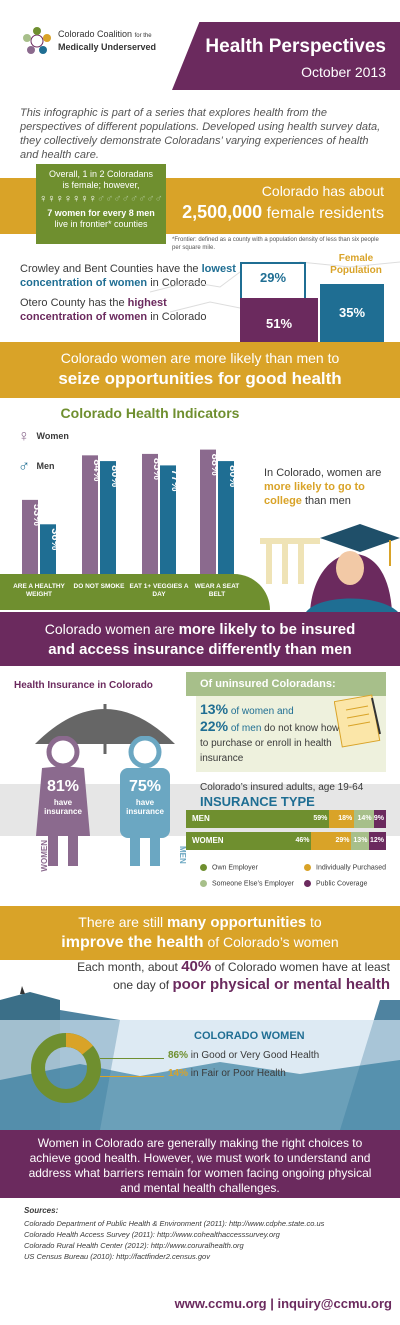 The image size is (400, 1325). What do you see at coordinates (217, 841) in the screenshot?
I see `insurance-row-label: WOMEN` at bounding box center [217, 841].